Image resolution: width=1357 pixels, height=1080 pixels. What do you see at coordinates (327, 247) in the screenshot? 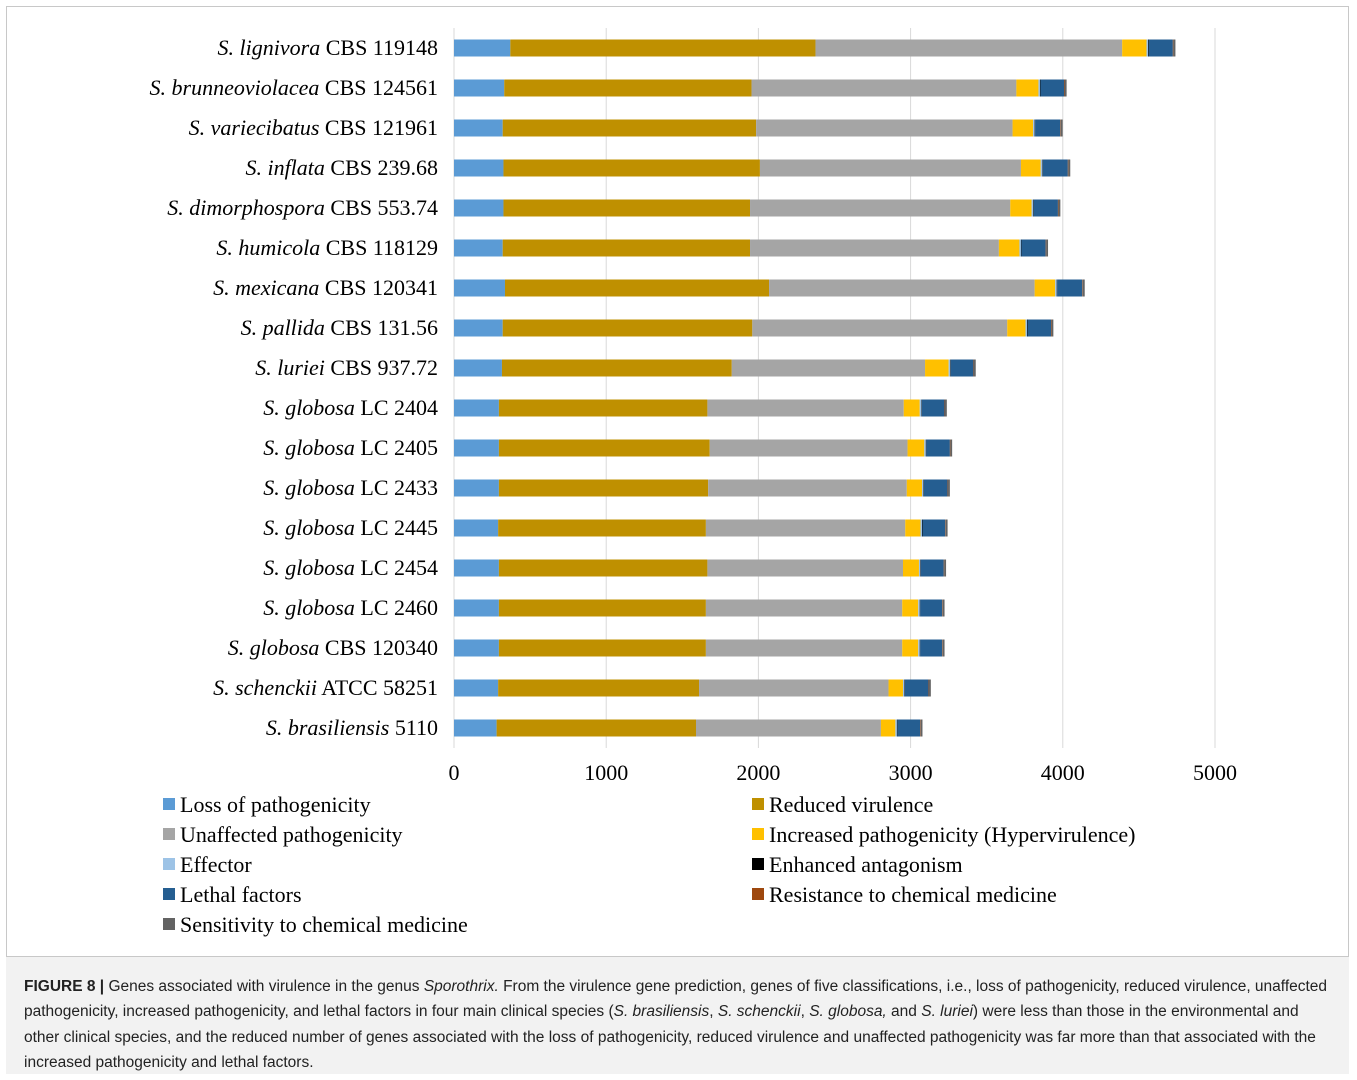
I see `category-label: S. humicola CBS 118129` at bounding box center [327, 247].